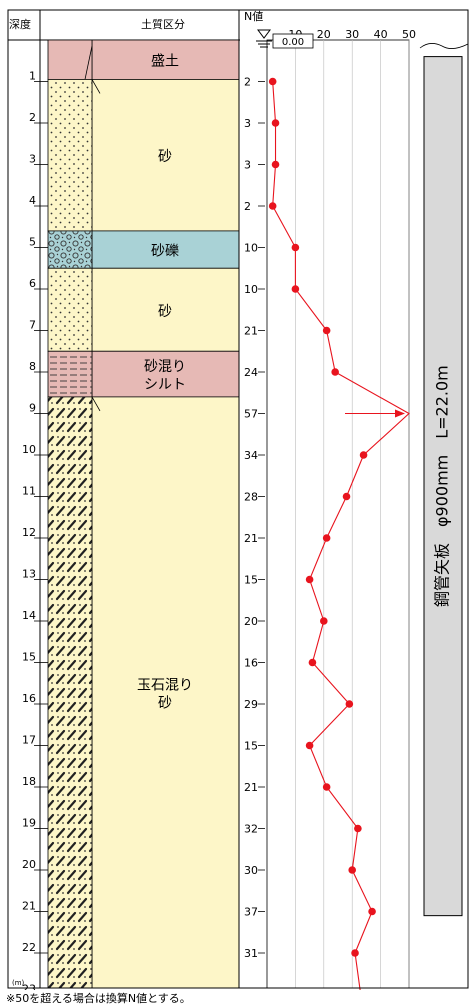  What do you see at coordinates (32, 325) in the screenshot?
I see `depth-tick-label: 7` at bounding box center [32, 325].